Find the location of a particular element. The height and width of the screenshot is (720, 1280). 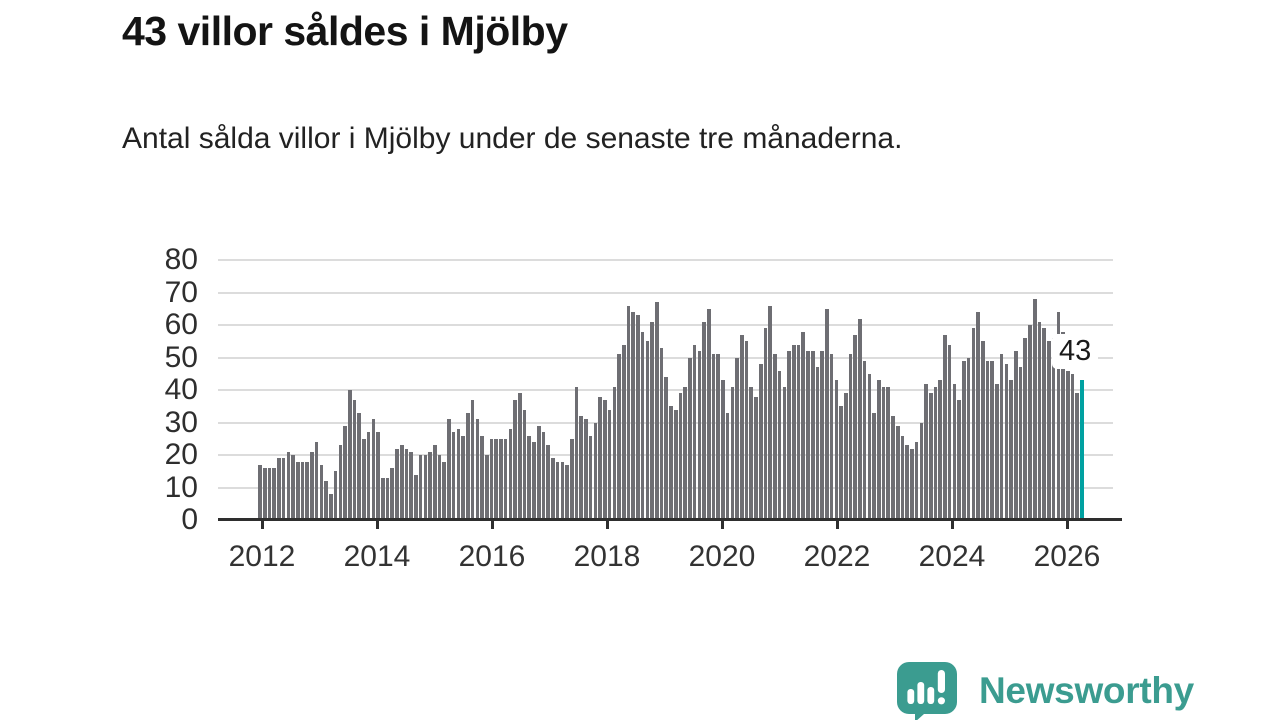

y-tick-label: 60 is located at coordinates (181, 324).